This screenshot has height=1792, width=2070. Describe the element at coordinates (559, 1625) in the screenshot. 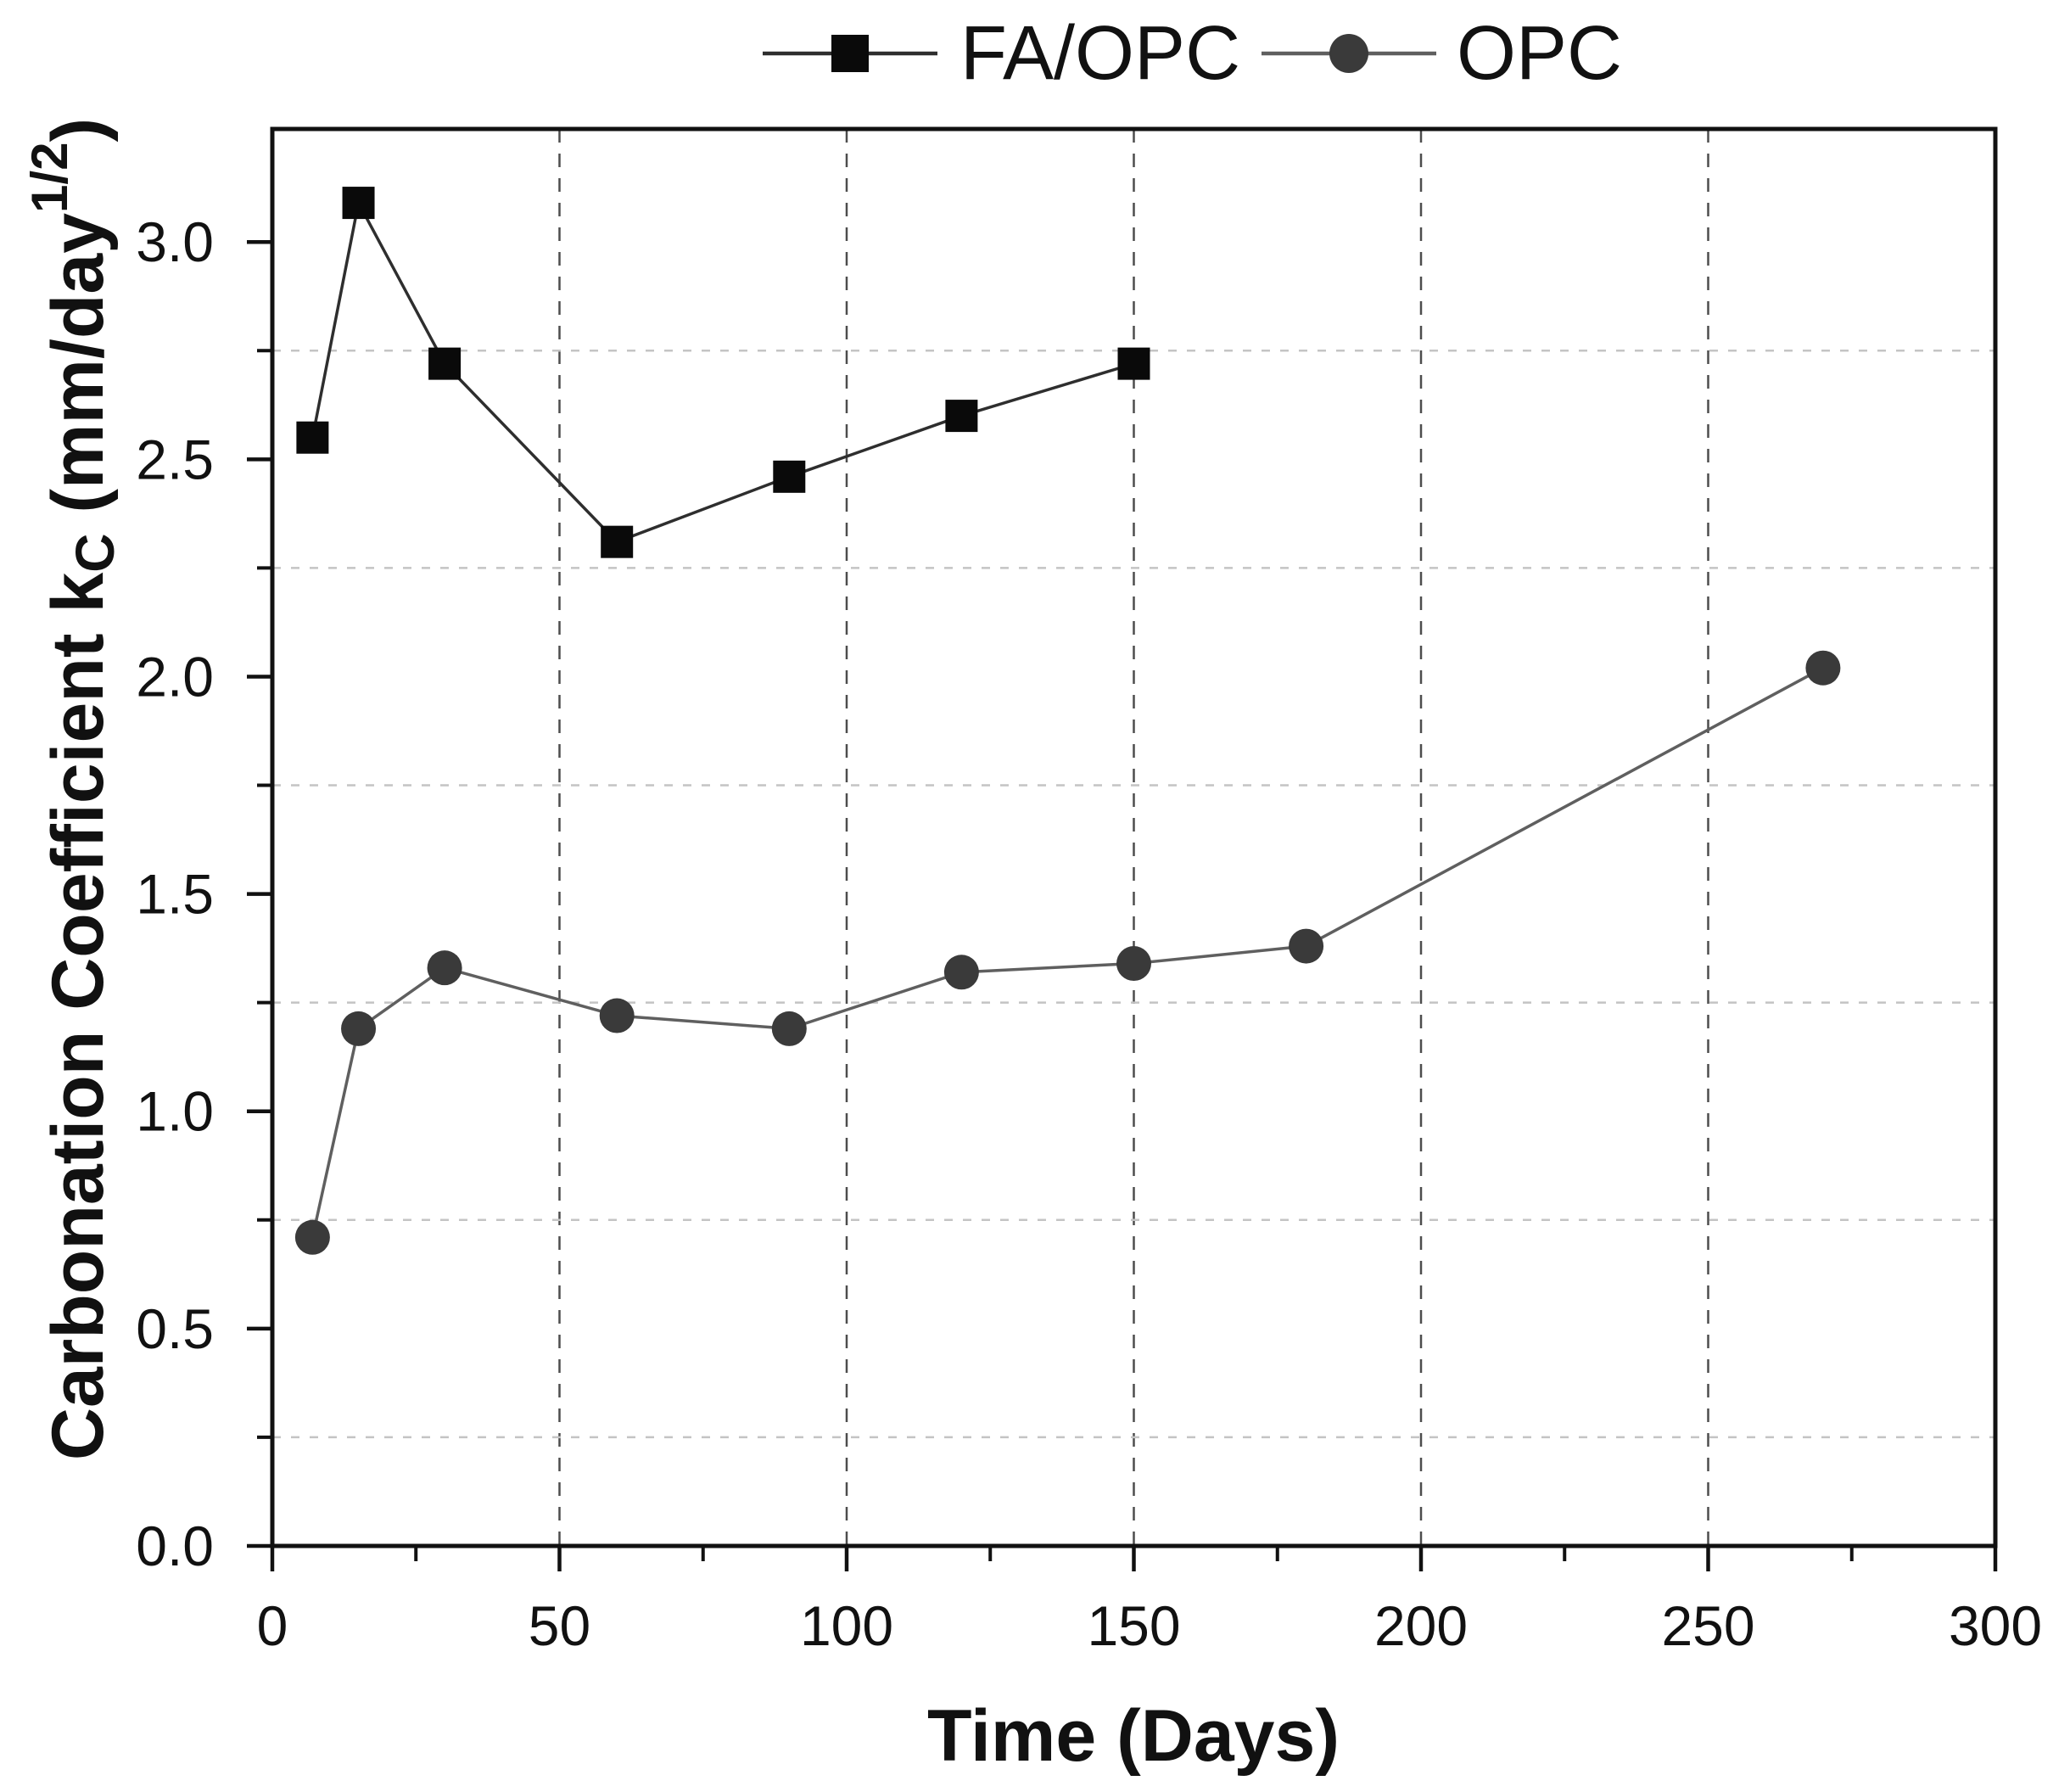

I see `x-tick-label: 50` at that location.